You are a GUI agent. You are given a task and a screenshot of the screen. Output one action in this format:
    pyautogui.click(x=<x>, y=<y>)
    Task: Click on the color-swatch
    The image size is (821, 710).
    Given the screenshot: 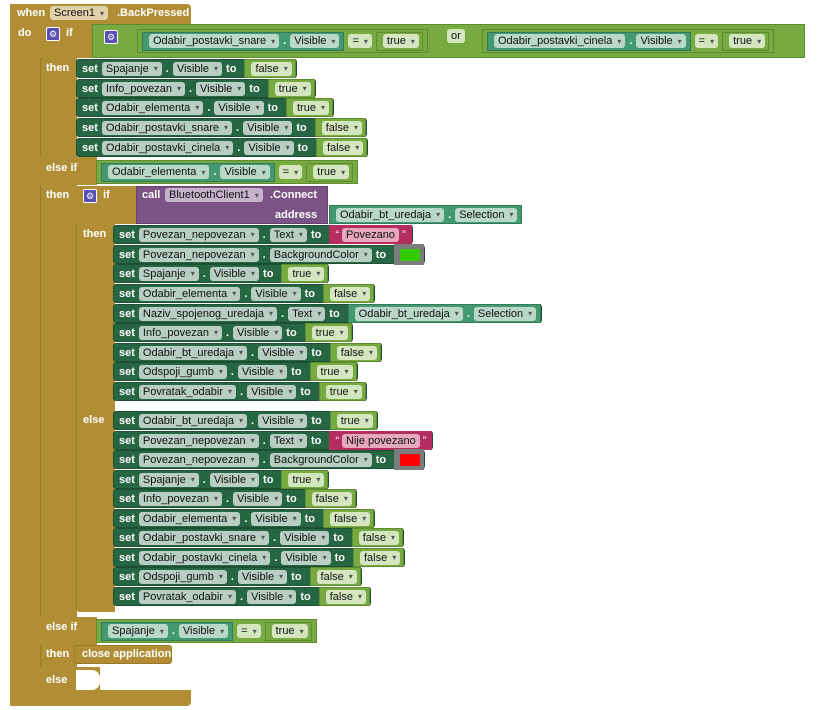 What is the action you would take?
    pyautogui.click(x=410, y=254)
    